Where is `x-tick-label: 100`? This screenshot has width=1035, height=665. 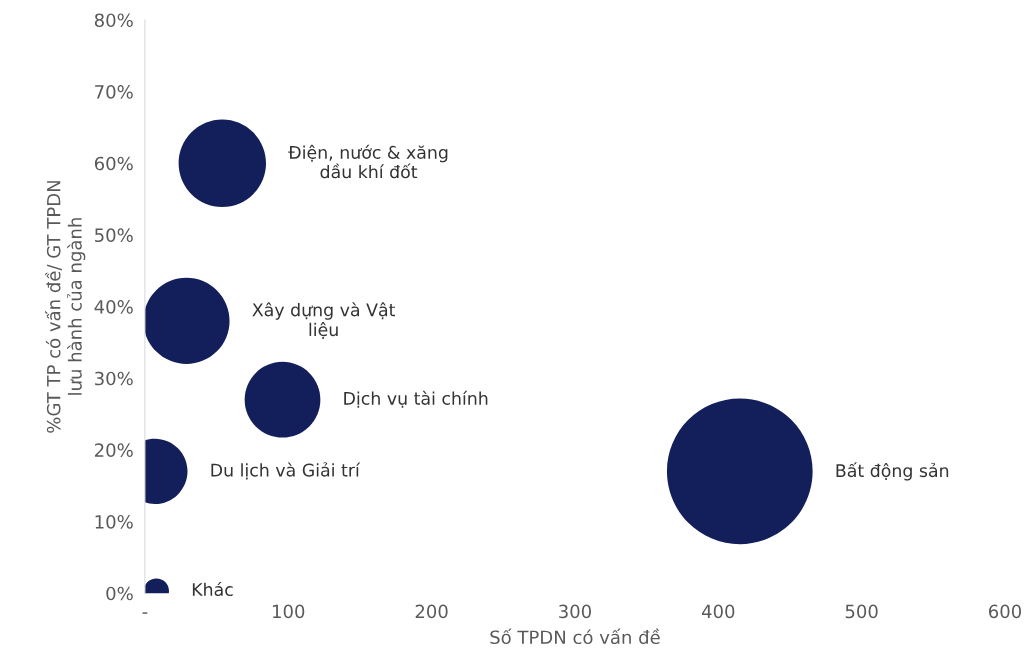 x-tick-label: 100 is located at coordinates (289, 611).